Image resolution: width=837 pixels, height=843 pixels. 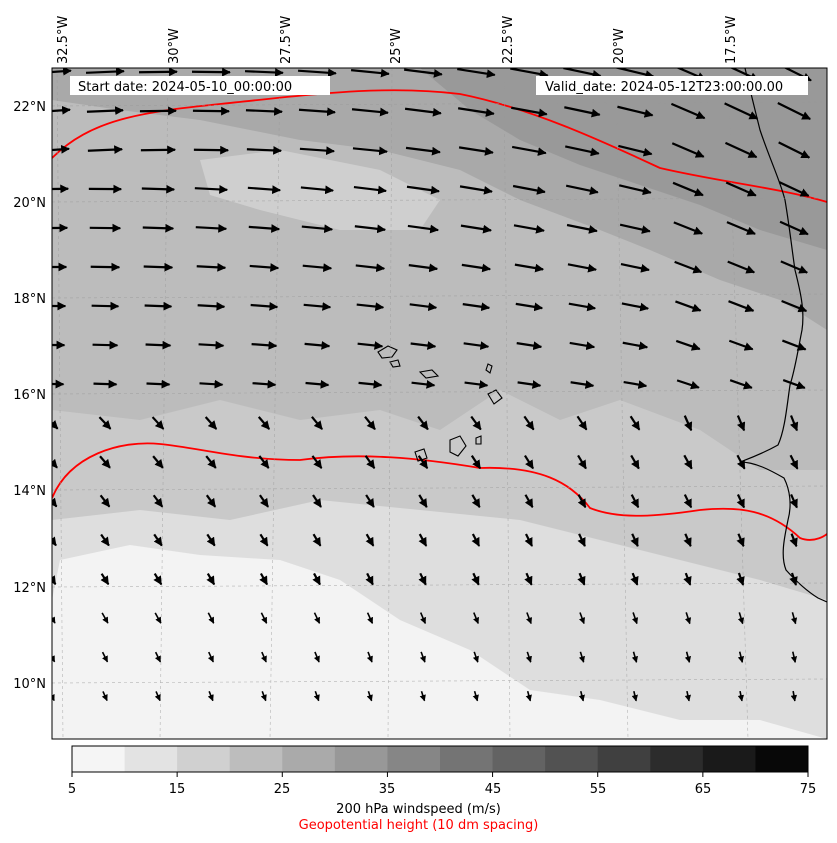 I want to click on colorbar-tick-label: 25, so click(x=282, y=789).